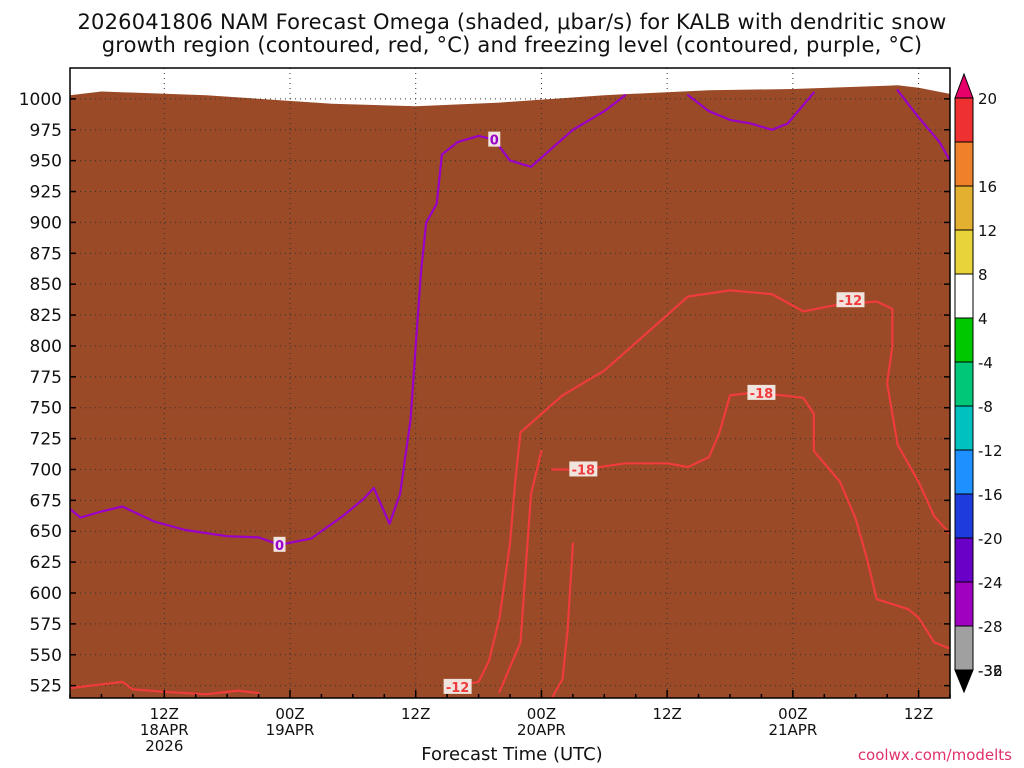 The image size is (1024, 768). I want to click on colorbar-bottom-arrow, so click(964, 681).